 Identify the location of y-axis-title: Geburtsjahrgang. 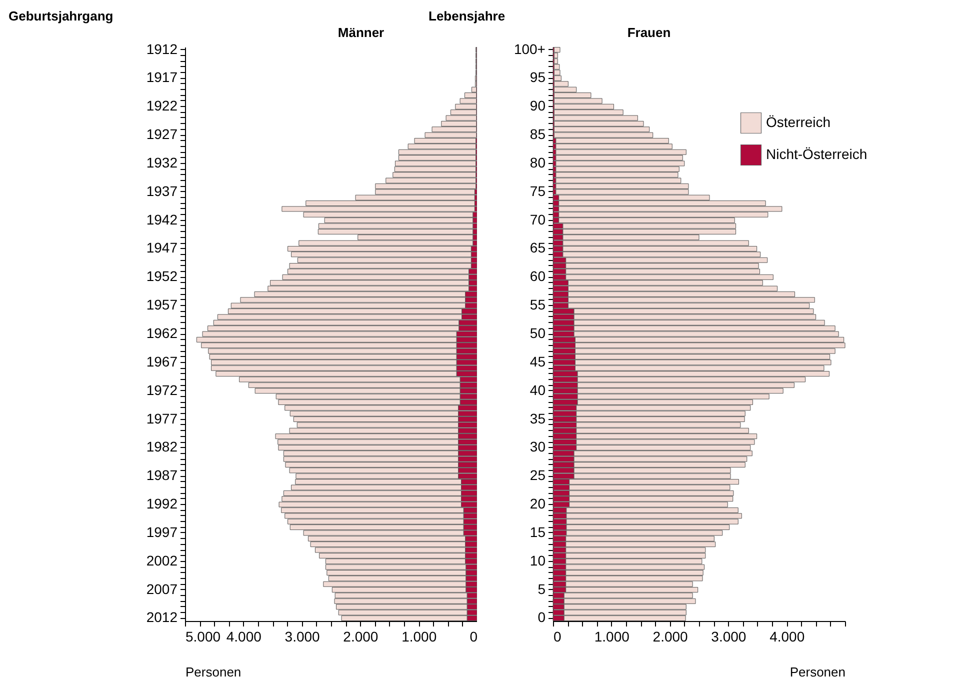
(61, 16).